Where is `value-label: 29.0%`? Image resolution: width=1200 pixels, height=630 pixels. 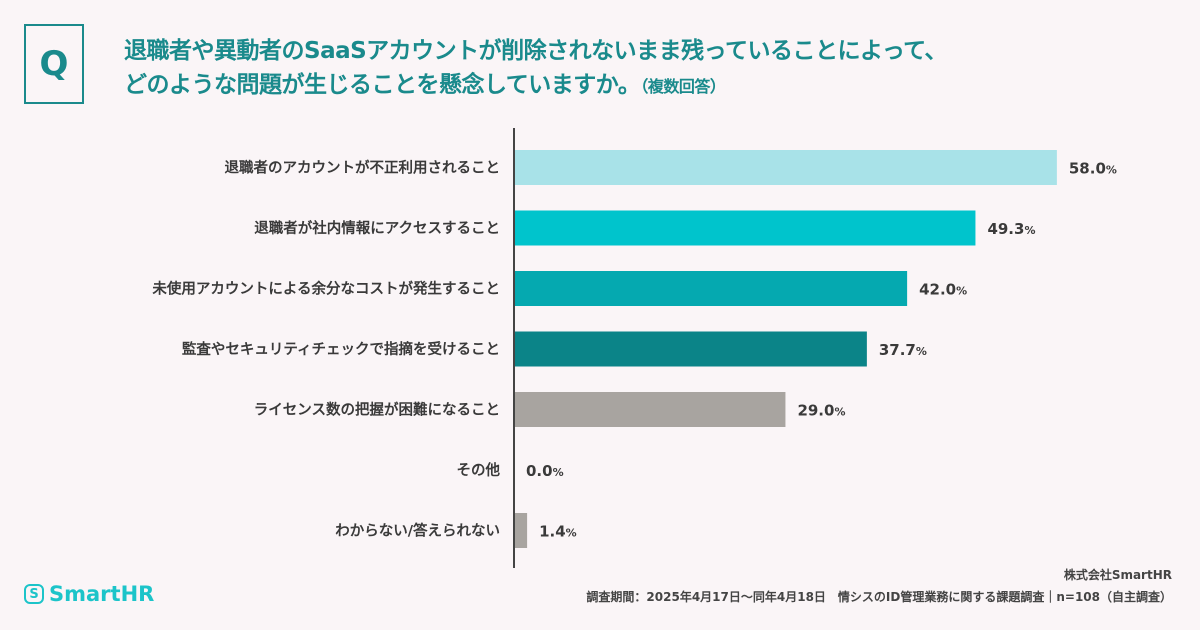
value-label: 29.0% is located at coordinates (821, 411).